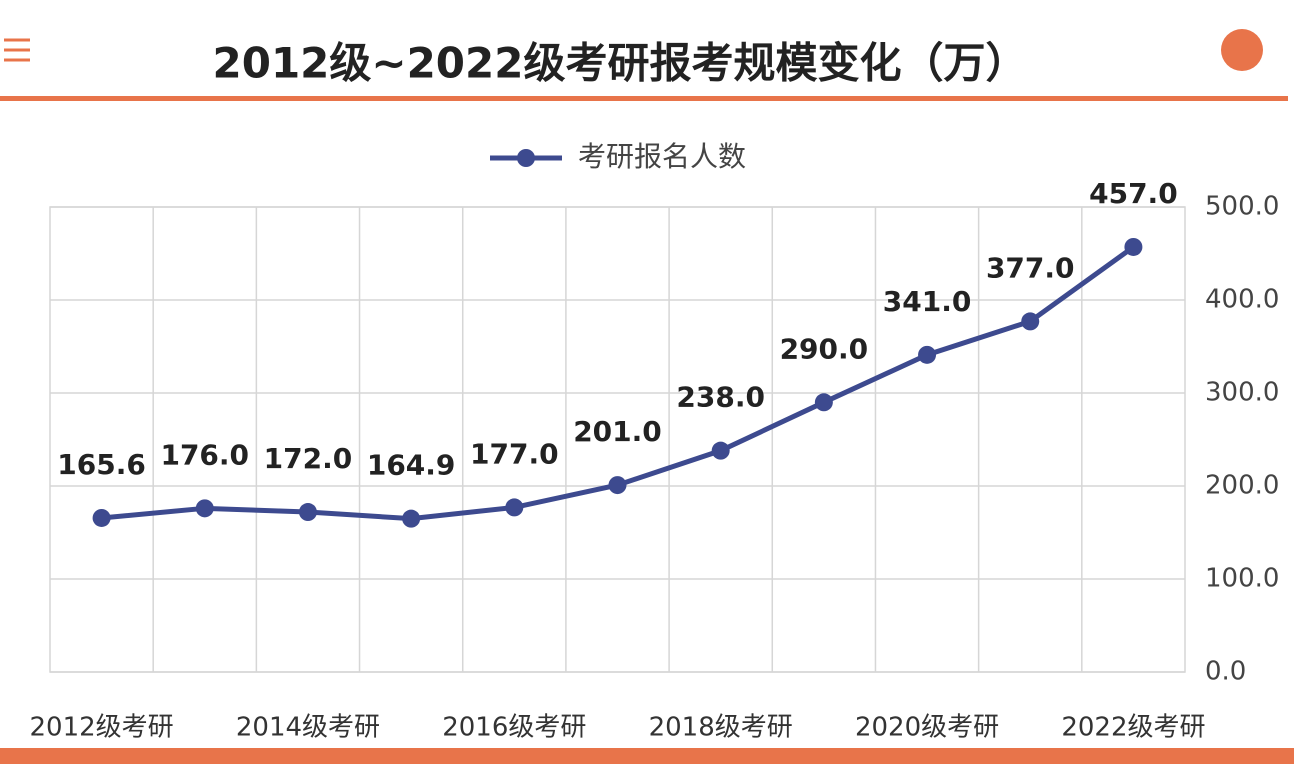 Image resolution: width=1294 pixels, height=782 pixels. I want to click on y-tick-label: 300.0, so click(1242, 393).